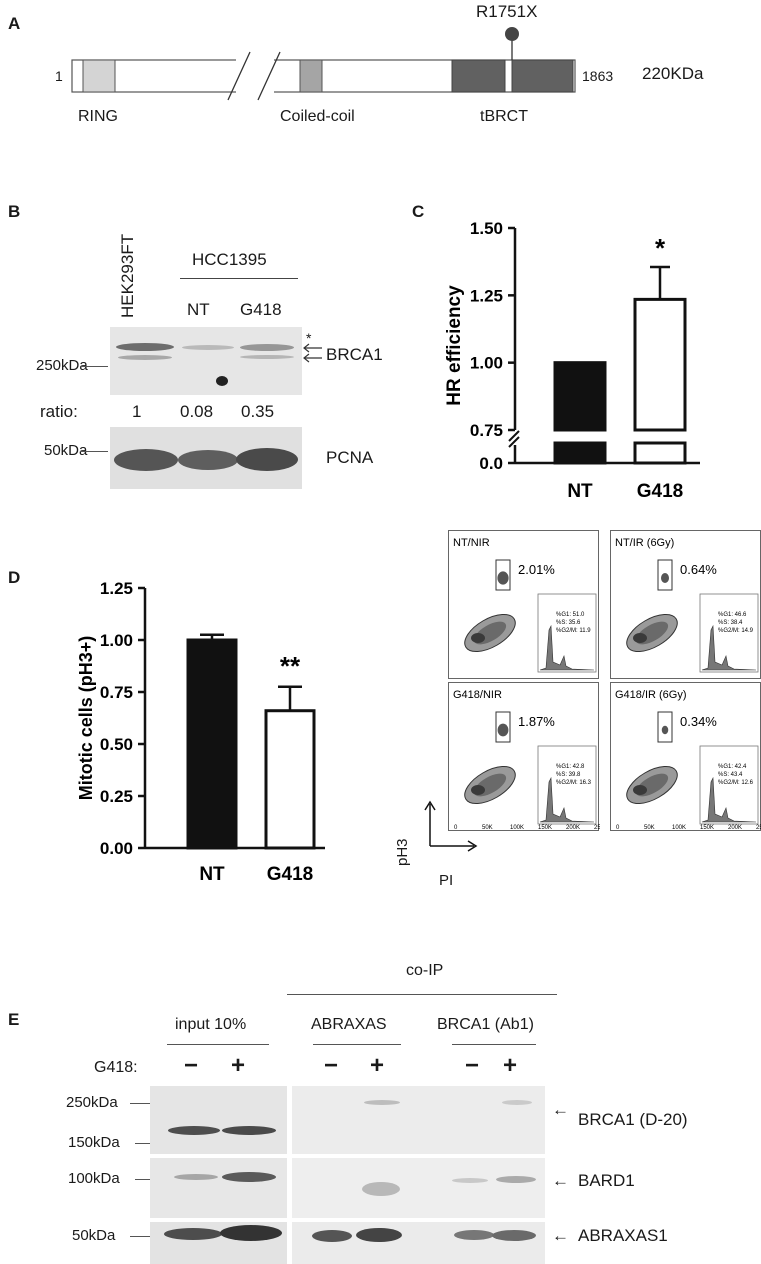  What do you see at coordinates (218, 1243) in the screenshot?
I see `e-input-abraxas1-blot` at bounding box center [218, 1243].